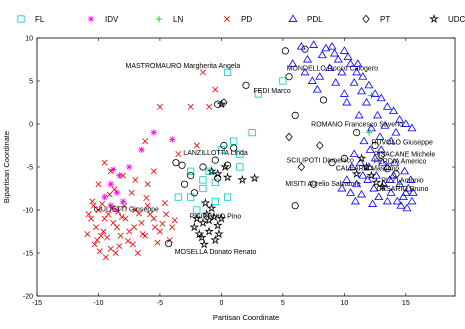 The height and width of the screenshot is (329, 465). I want to click on point-annotation: CESARIO Bruno, so click(402, 189).